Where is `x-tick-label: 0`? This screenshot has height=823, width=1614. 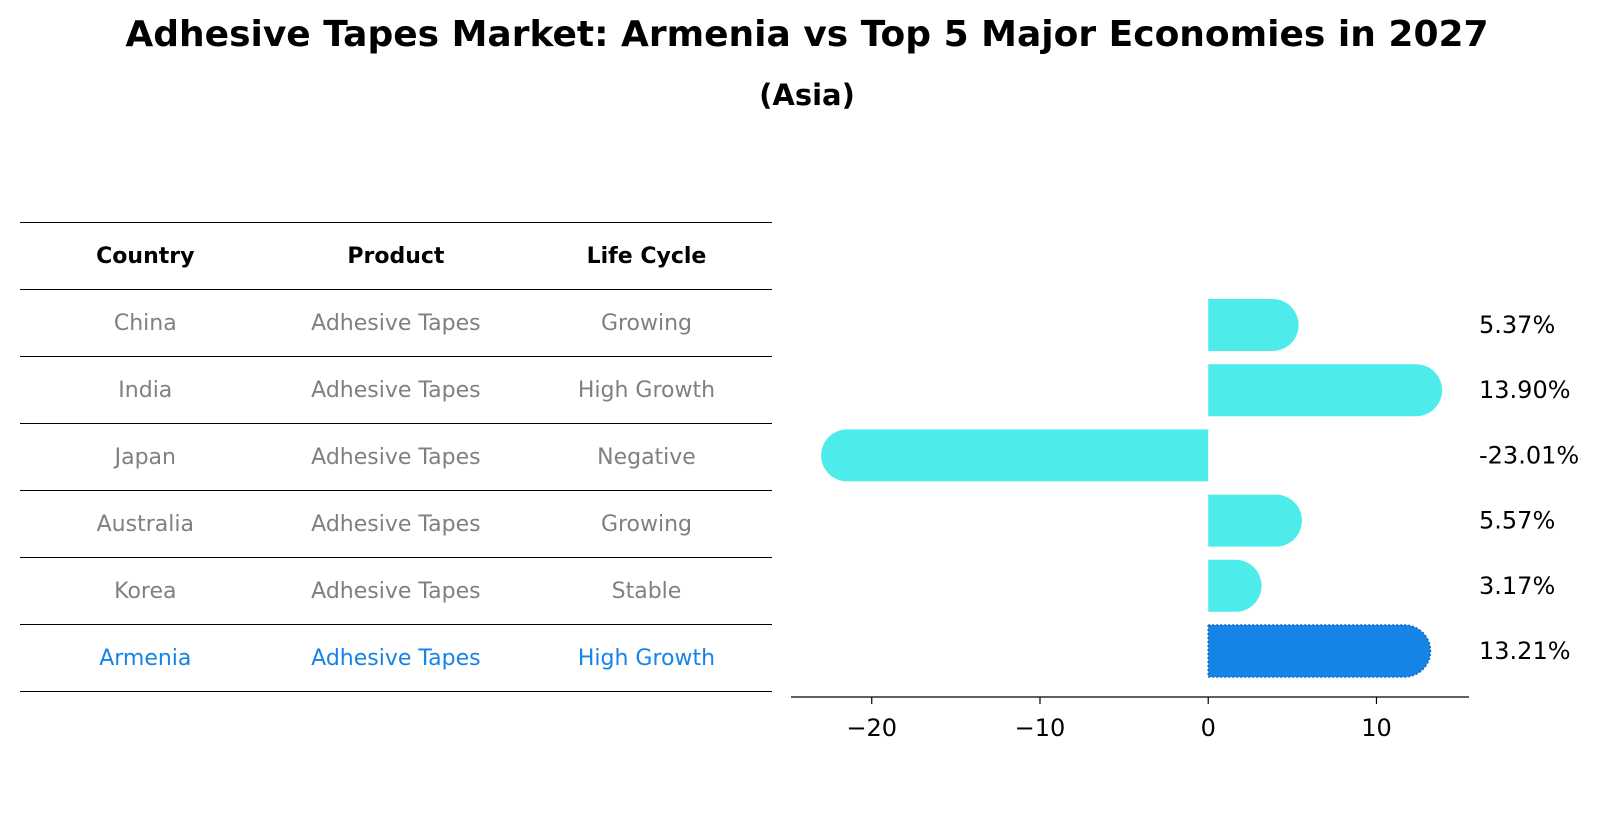
x-tick-label: 0 is located at coordinates (1208, 728).